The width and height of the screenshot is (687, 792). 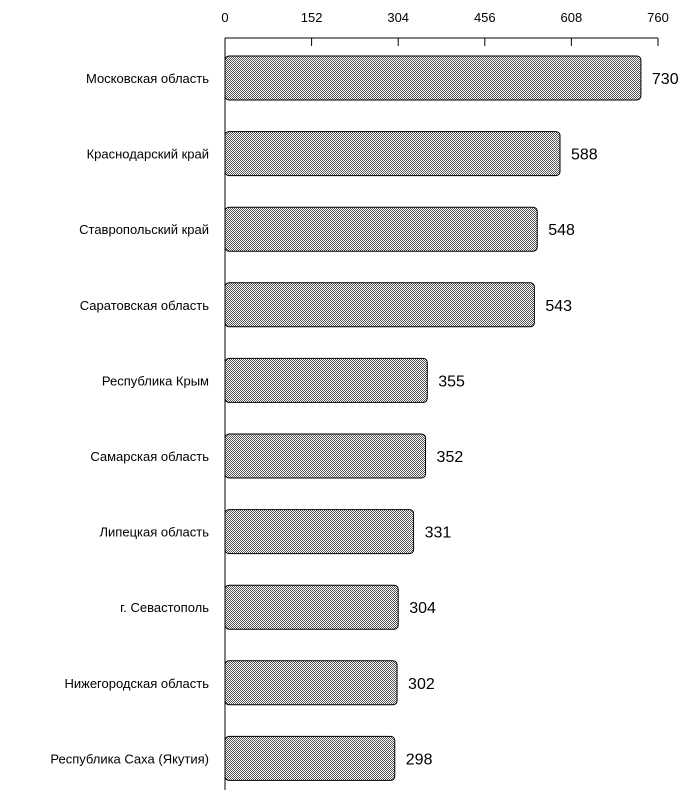 What do you see at coordinates (558, 306) in the screenshot?
I see `data-label: 543` at bounding box center [558, 306].